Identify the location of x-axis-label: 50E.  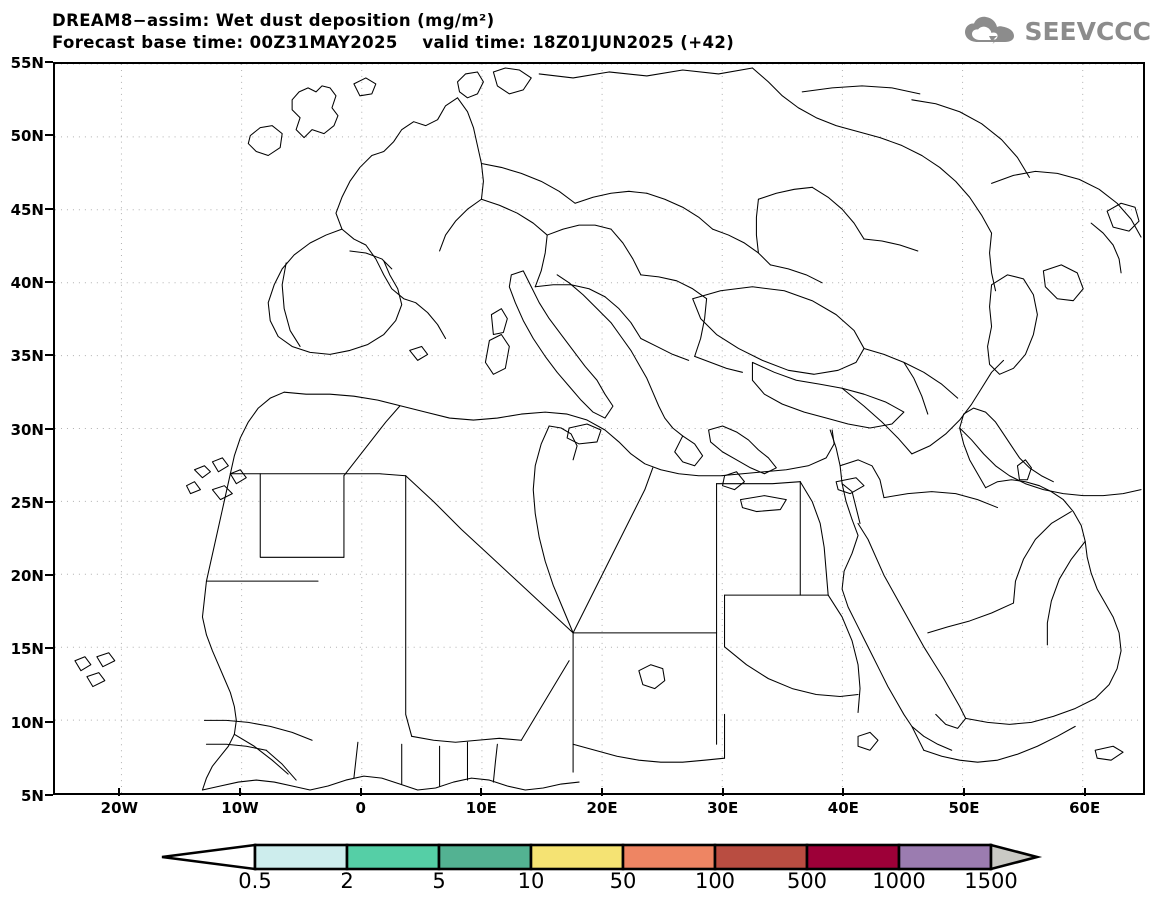
(964, 808).